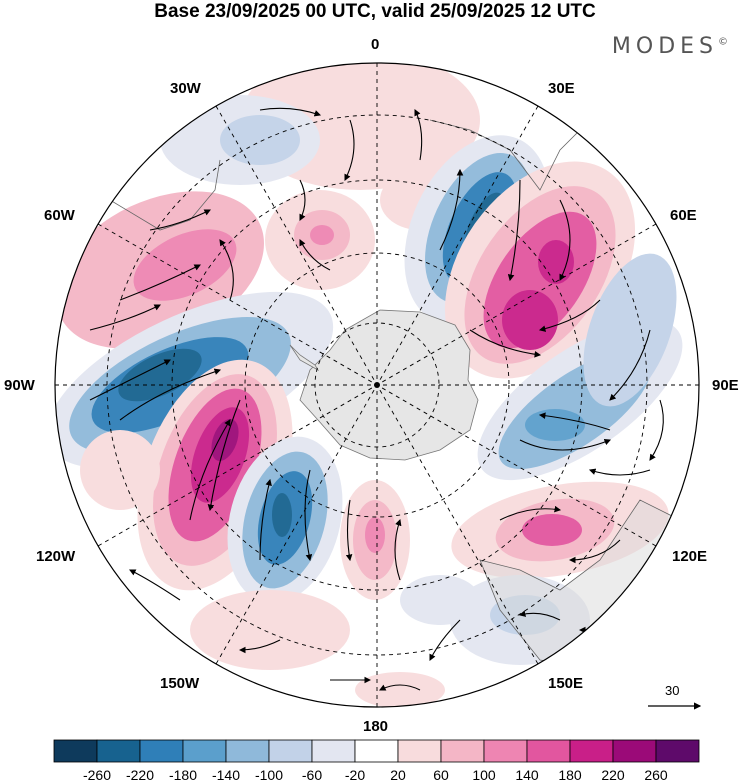 The width and height of the screenshot is (750, 783). Describe the element at coordinates (690, 556) in the screenshot. I see `label-120e: 120E` at that location.